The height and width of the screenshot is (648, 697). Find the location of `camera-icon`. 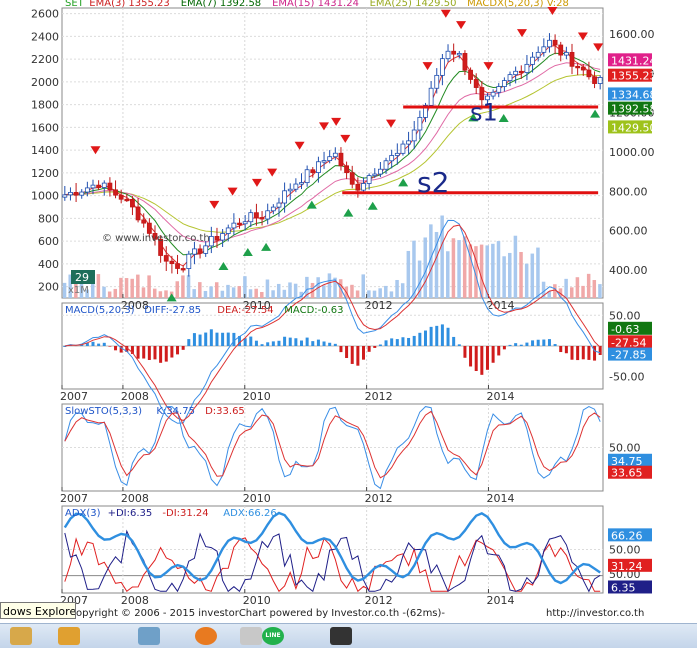

camera-icon is located at coordinates (341, 636).